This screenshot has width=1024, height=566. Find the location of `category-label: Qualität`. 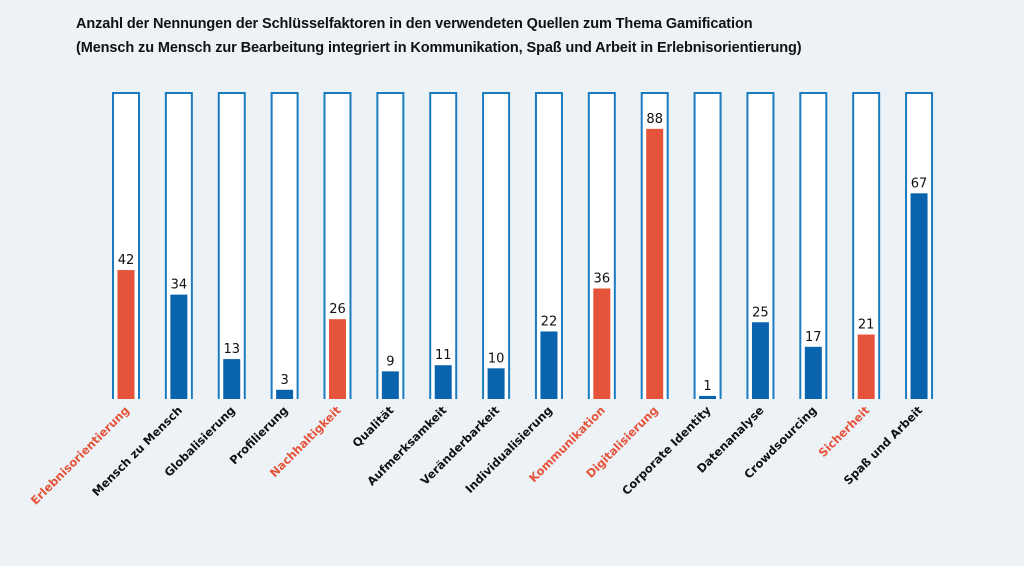

category-label: Qualität is located at coordinates (373, 426).